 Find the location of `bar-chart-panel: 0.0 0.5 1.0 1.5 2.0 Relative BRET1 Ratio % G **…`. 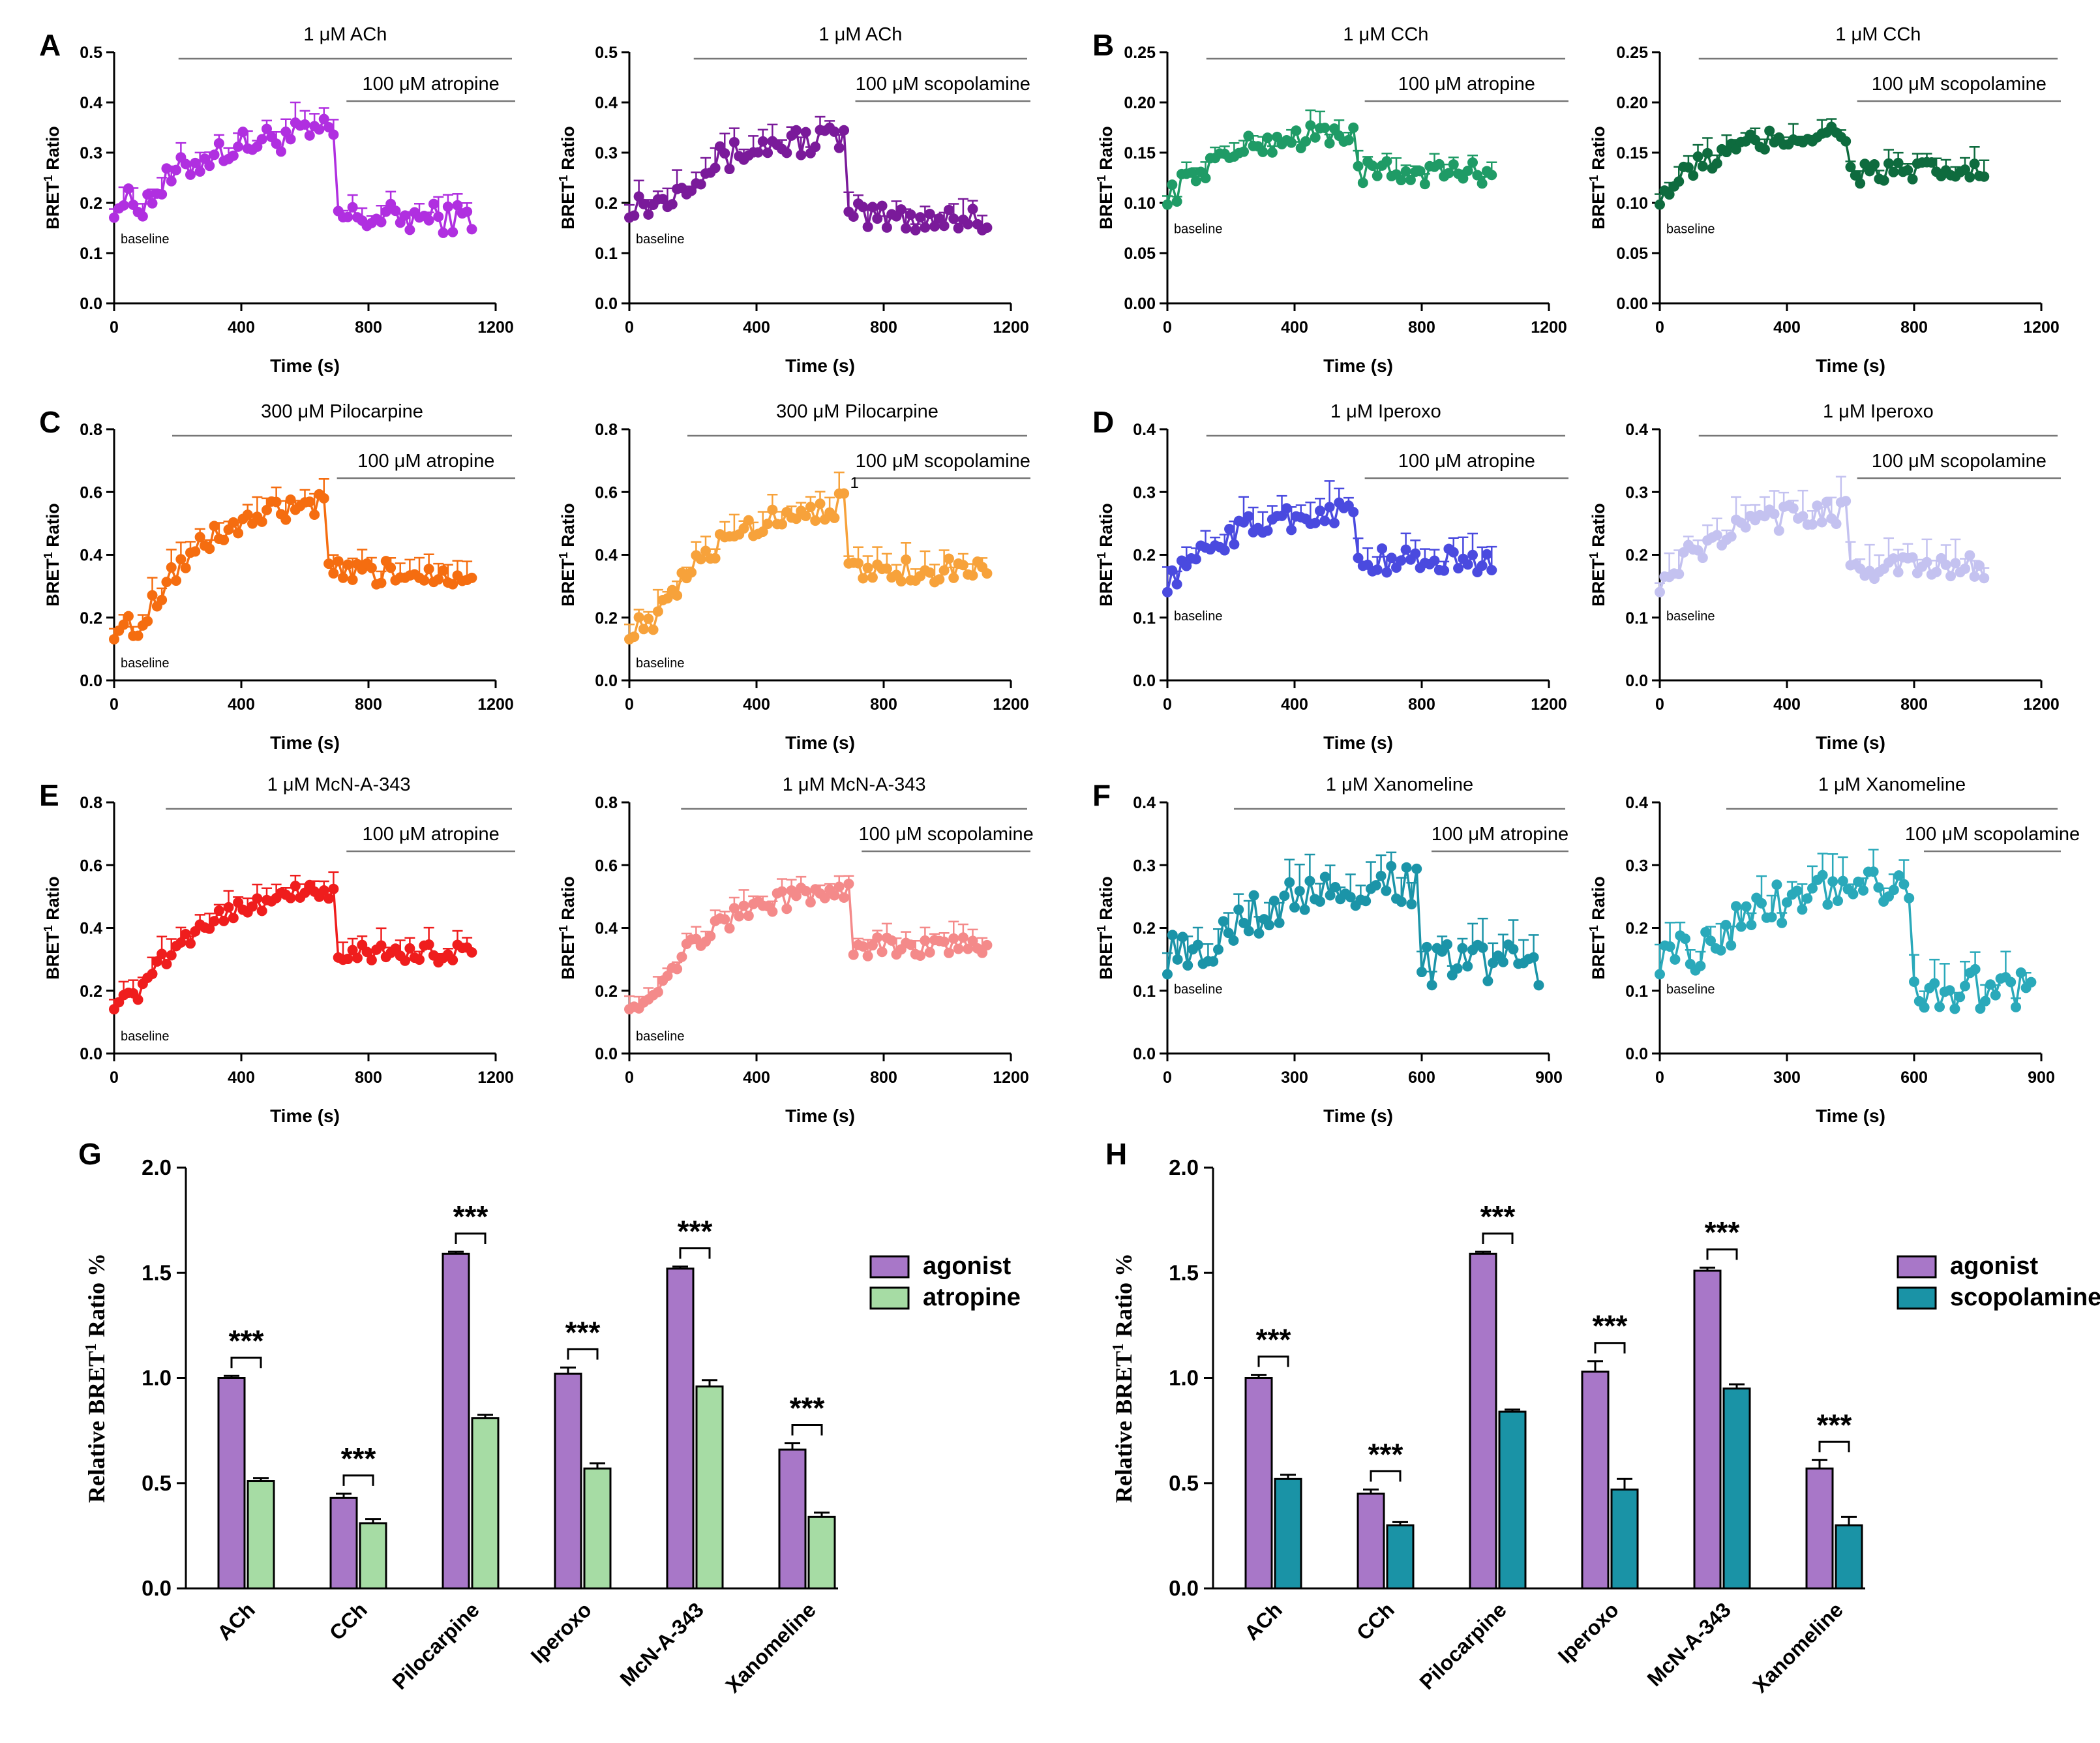

bar-chart-panel: 0.0 0.5 1.0 1.5 2.0 Relative BRET1 Ratio % G **… is located at coordinates (549, 1417).